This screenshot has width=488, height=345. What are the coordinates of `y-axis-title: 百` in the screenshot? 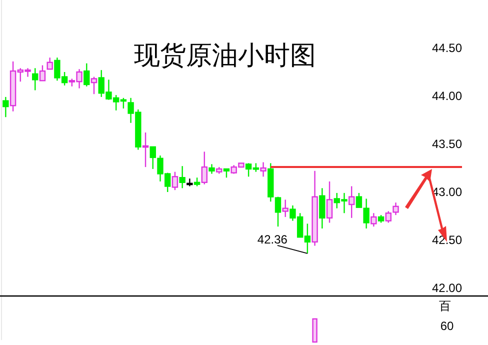 It's located at (445, 306).